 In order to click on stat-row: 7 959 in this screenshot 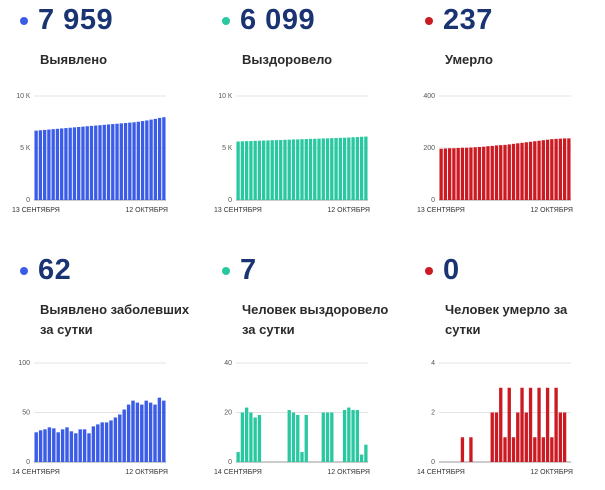, I will do `click(66, 20)`.